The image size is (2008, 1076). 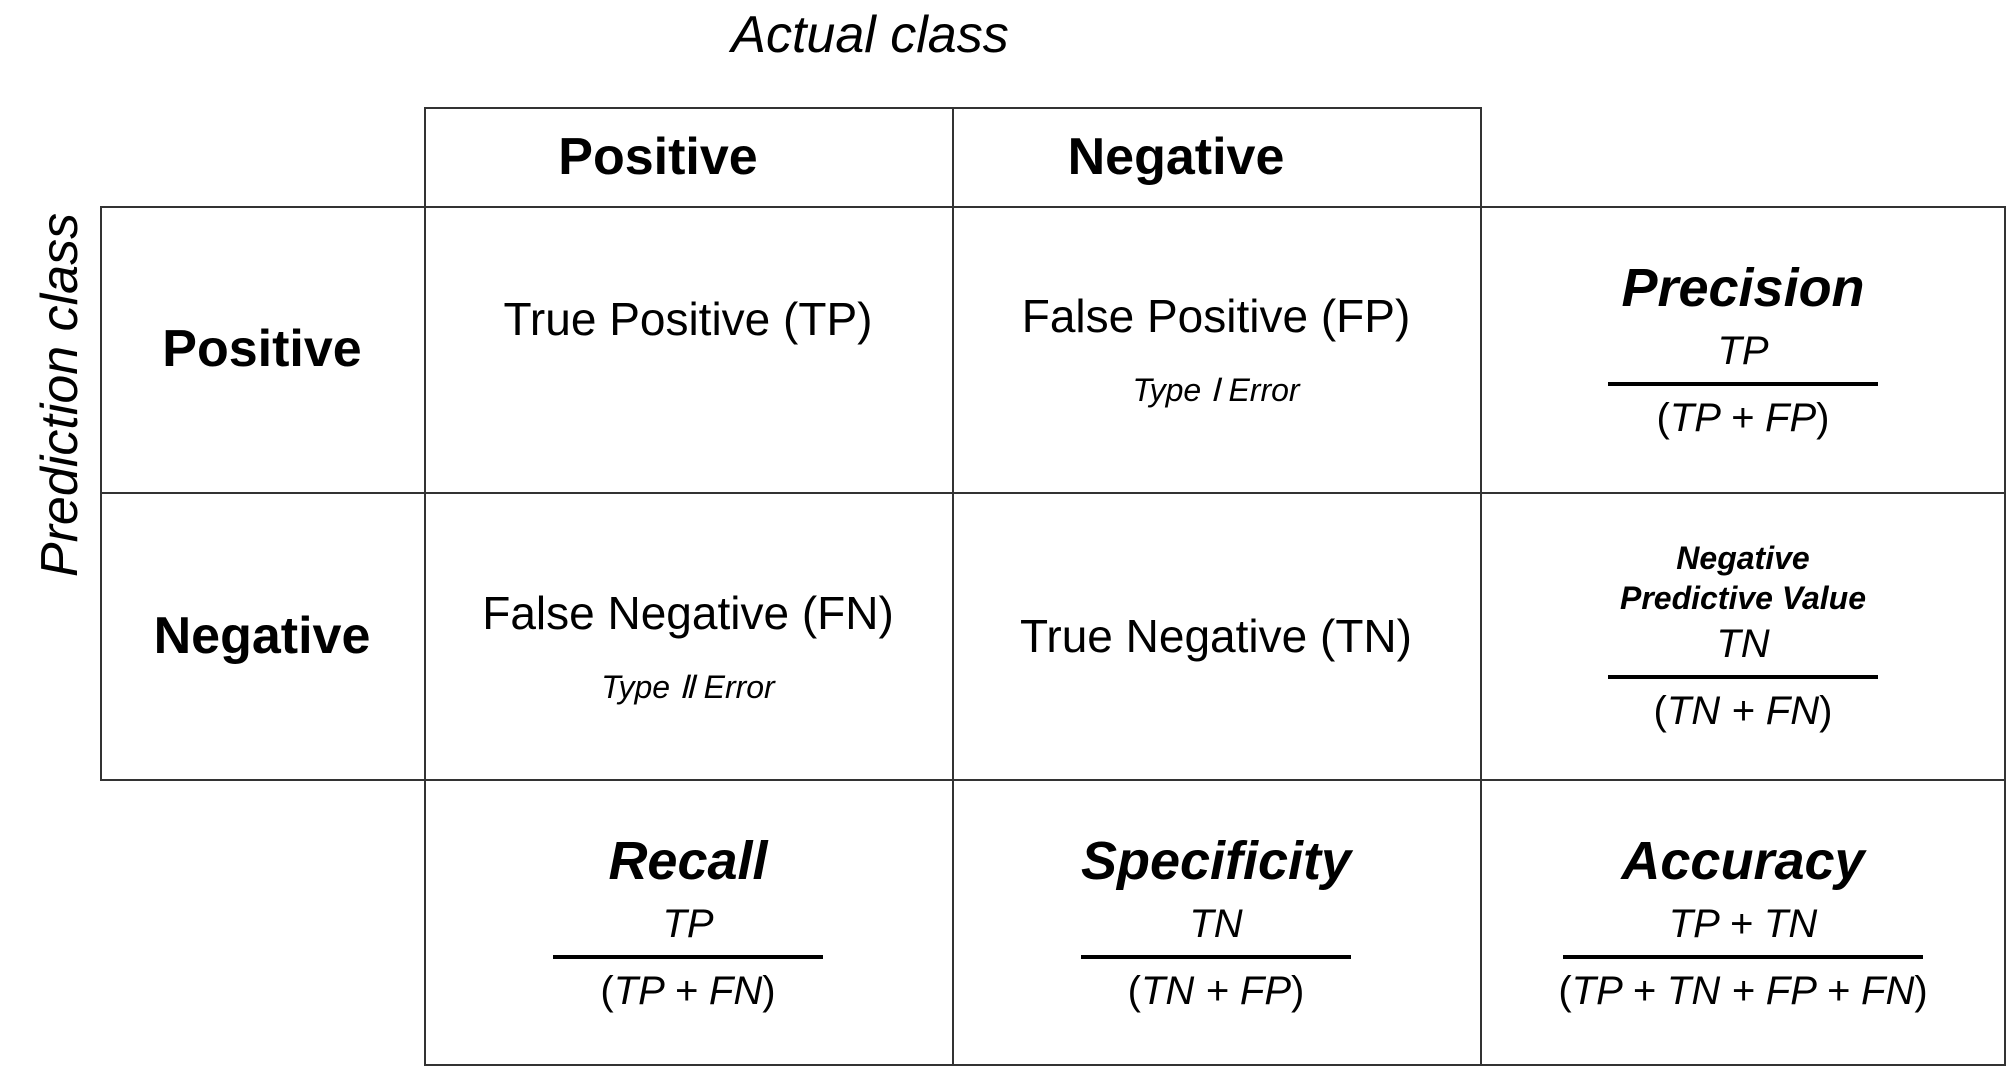 I want to click on npv-title-line2: Predictive Value, so click(x=1743, y=597).